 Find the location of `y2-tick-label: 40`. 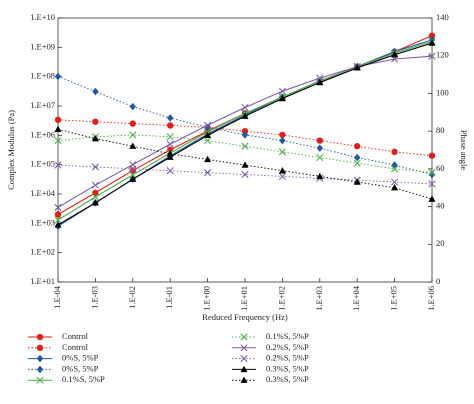

y2-tick-label: 40 is located at coordinates (440, 206).